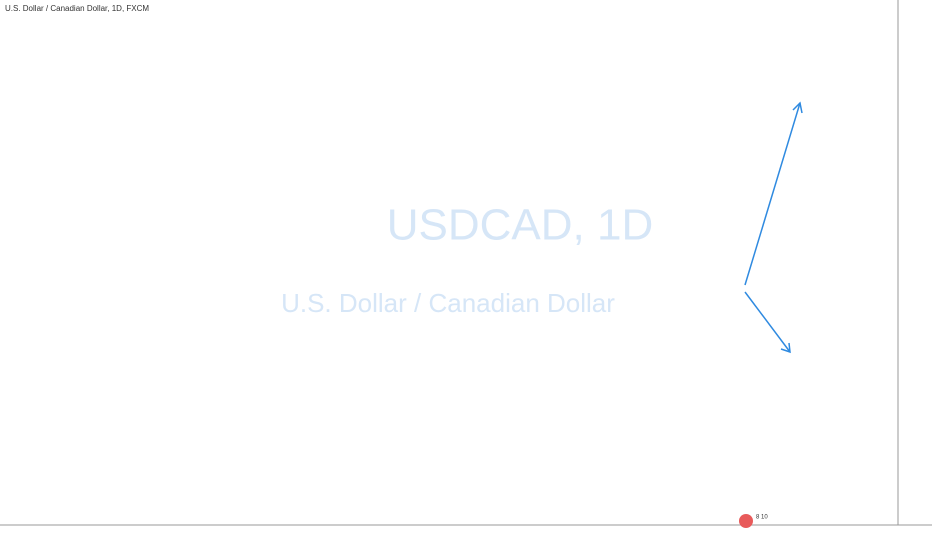 The image size is (932, 550). I want to click on arrow-down, so click(767, 322).